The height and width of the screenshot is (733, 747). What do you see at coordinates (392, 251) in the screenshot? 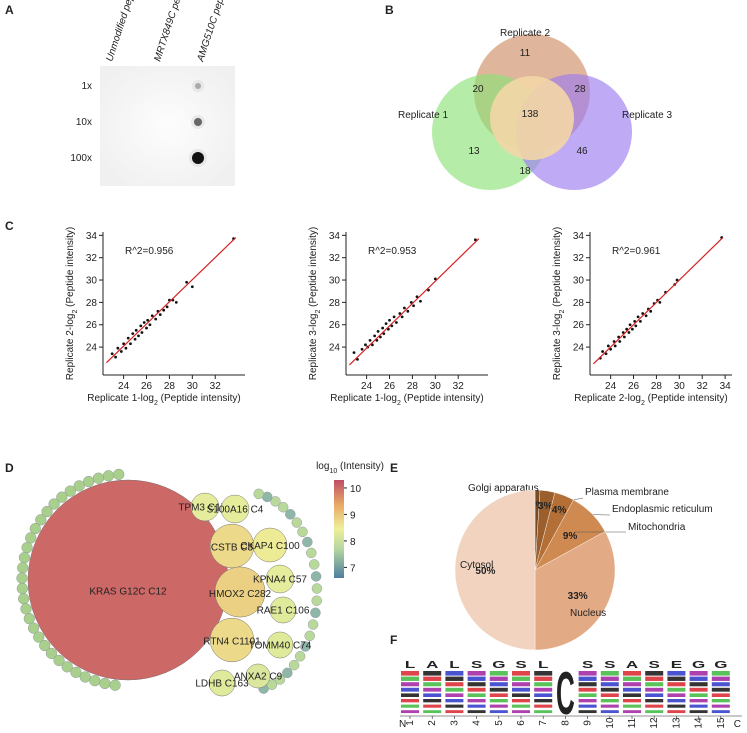
I see `annotation: R^2=0.953` at bounding box center [392, 251].